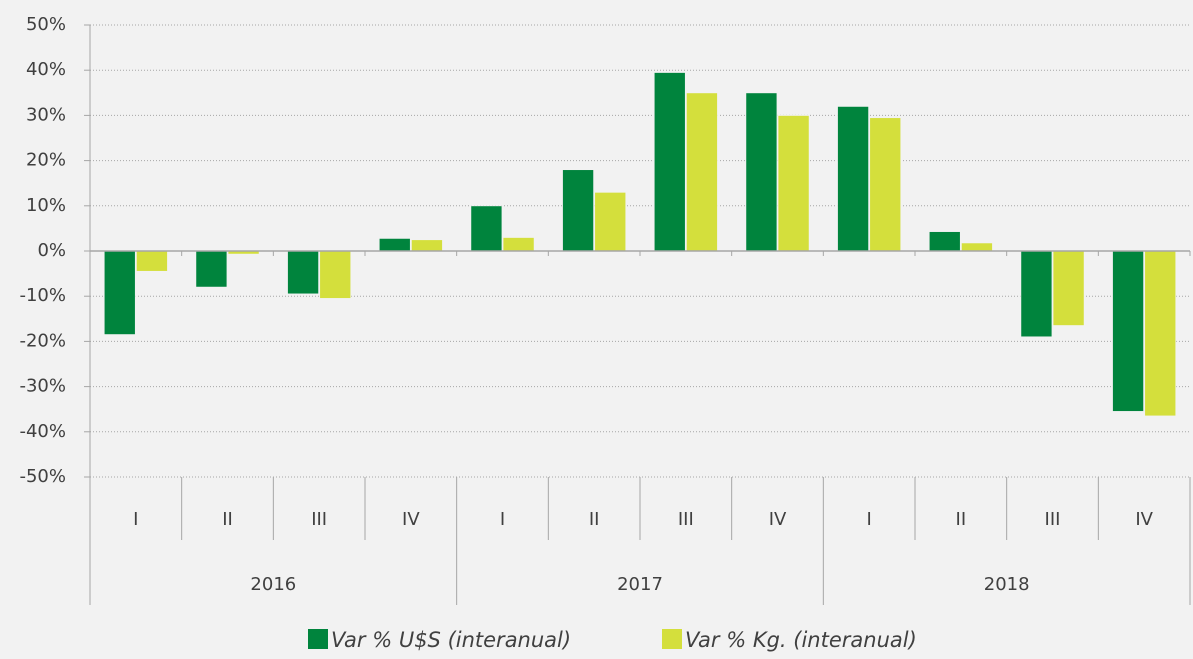  What do you see at coordinates (801, 640) in the screenshot?
I see `legend-label: Var % Kg. (interanual)` at bounding box center [801, 640].